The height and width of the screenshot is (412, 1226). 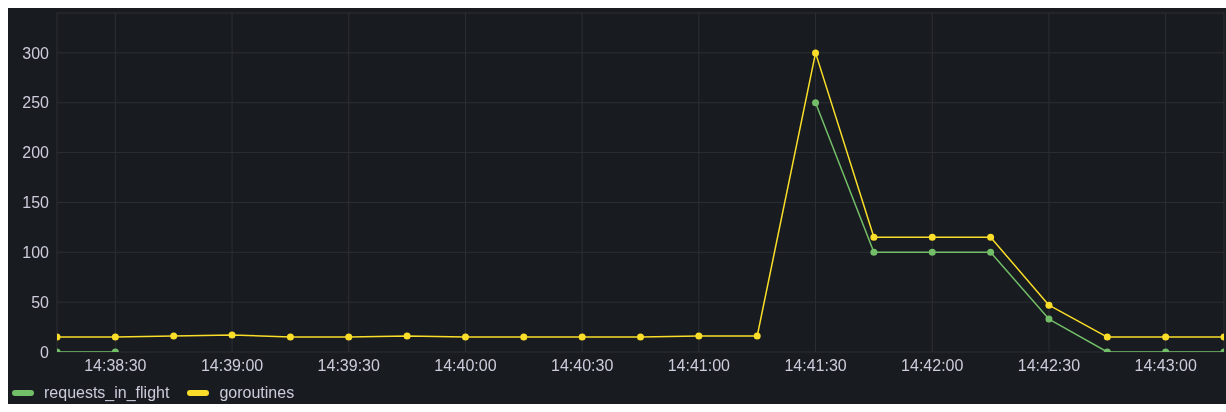 What do you see at coordinates (36, 203) in the screenshot?
I see `y-tick-label: 150` at bounding box center [36, 203].